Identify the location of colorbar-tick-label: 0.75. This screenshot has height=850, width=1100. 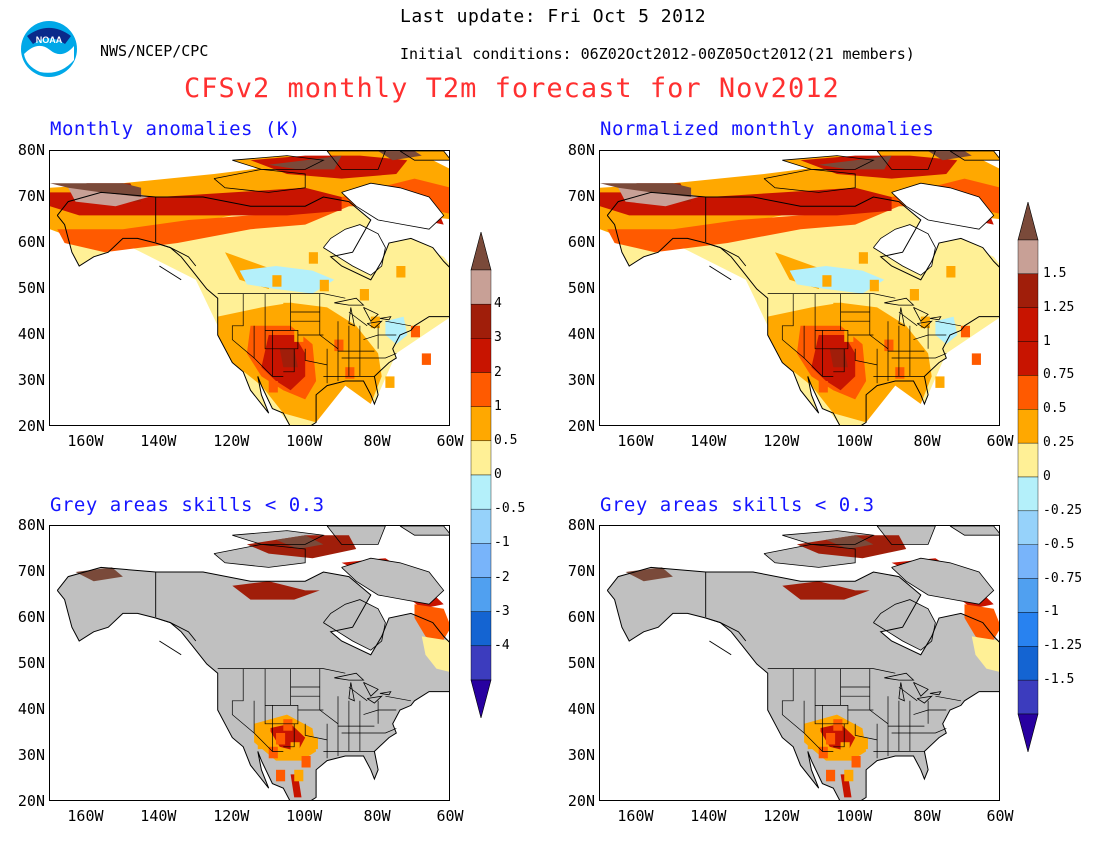
(1059, 375).